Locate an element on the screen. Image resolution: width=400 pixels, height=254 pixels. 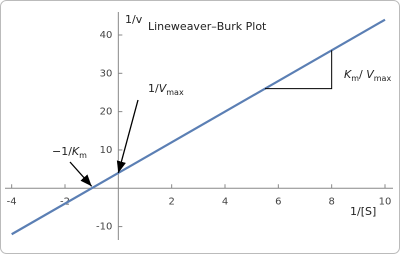
y-tick-label: 10 is located at coordinates (106, 150).